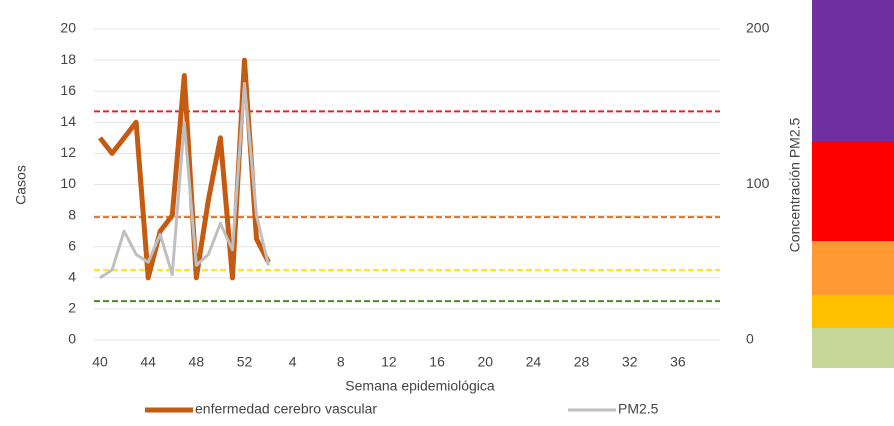 The height and width of the screenshot is (426, 894). What do you see at coordinates (534, 362) in the screenshot?
I see `x-tick-label: 24` at bounding box center [534, 362].